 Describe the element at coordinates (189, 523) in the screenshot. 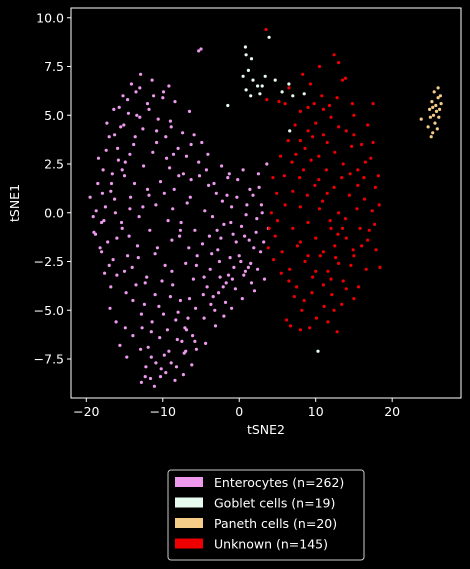

I see `legend-swatch` at that location.